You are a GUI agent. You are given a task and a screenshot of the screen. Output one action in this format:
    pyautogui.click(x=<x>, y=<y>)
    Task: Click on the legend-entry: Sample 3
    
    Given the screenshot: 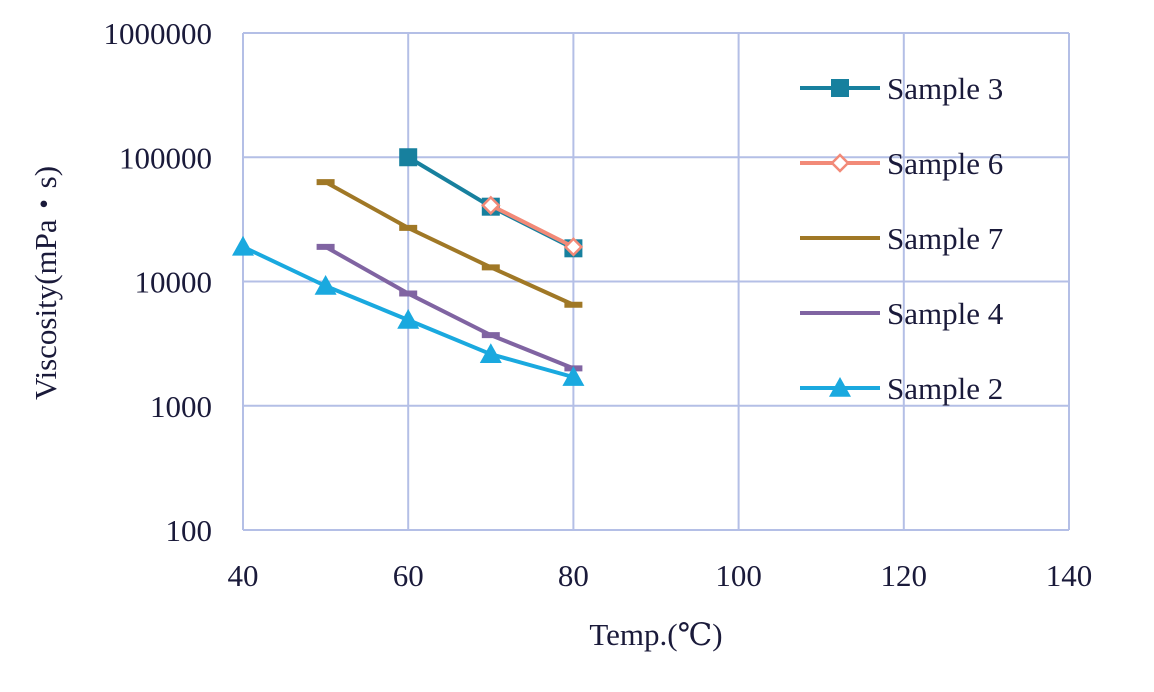 What is the action you would take?
    pyautogui.click(x=901, y=88)
    